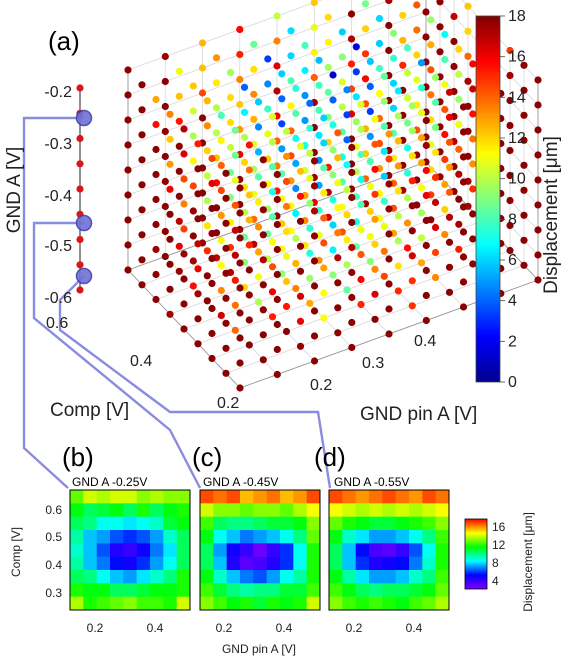  What do you see at coordinates (228, 403) in the screenshot?
I see `x-tick-label: 0.2` at bounding box center [228, 403].